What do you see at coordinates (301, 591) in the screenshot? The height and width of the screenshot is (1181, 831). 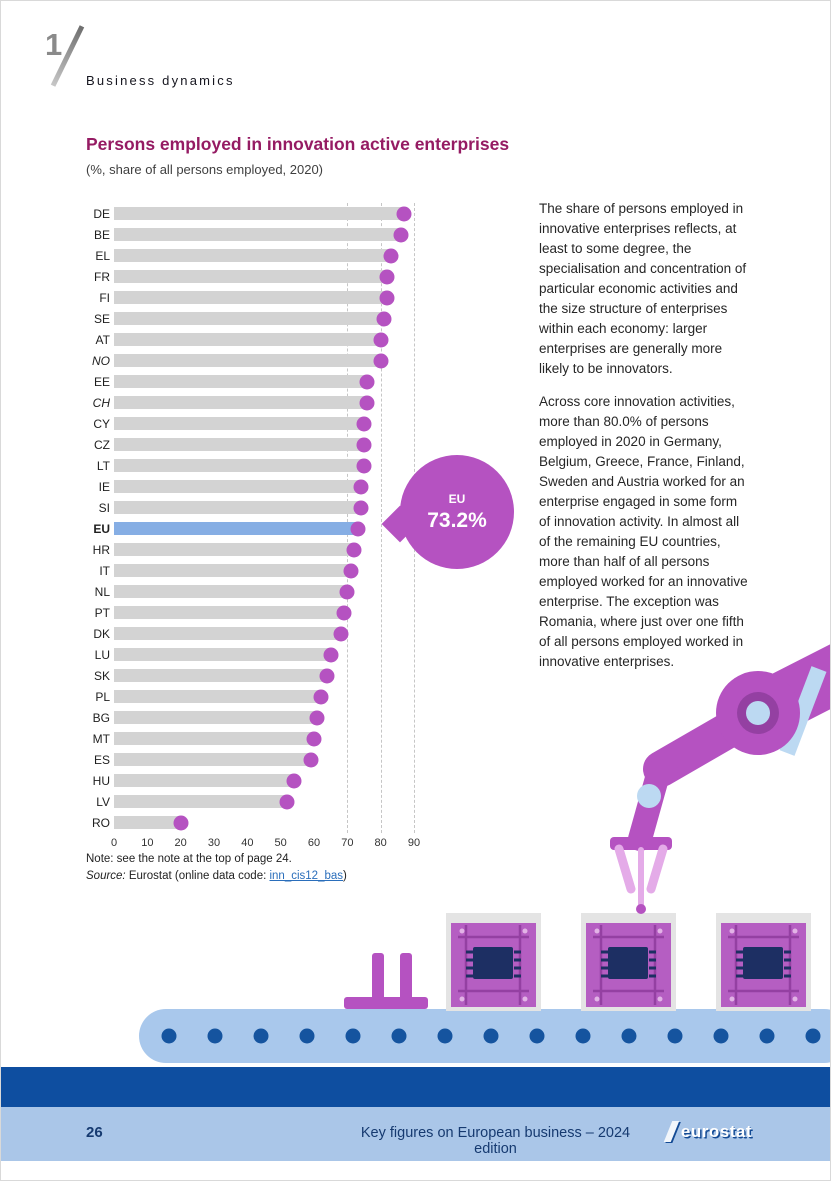 I see `chart-row: NL` at bounding box center [301, 591].